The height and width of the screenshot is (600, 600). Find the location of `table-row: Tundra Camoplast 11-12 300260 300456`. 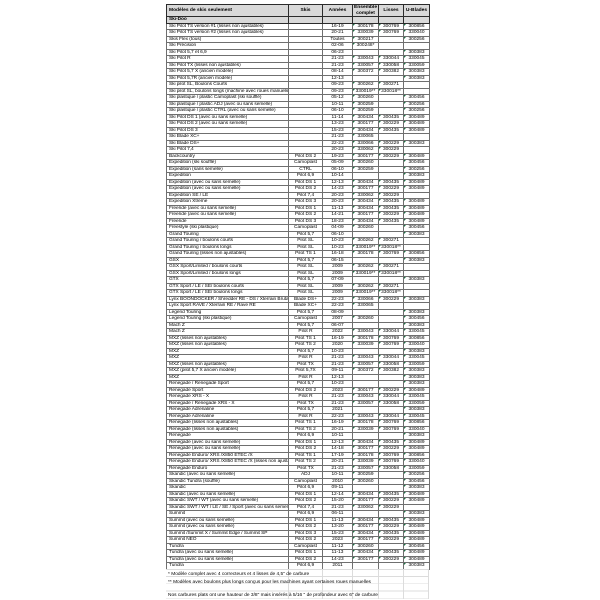

table-row: Tundra Camoplast 11-12 300260 300456 is located at coordinates (298, 546).